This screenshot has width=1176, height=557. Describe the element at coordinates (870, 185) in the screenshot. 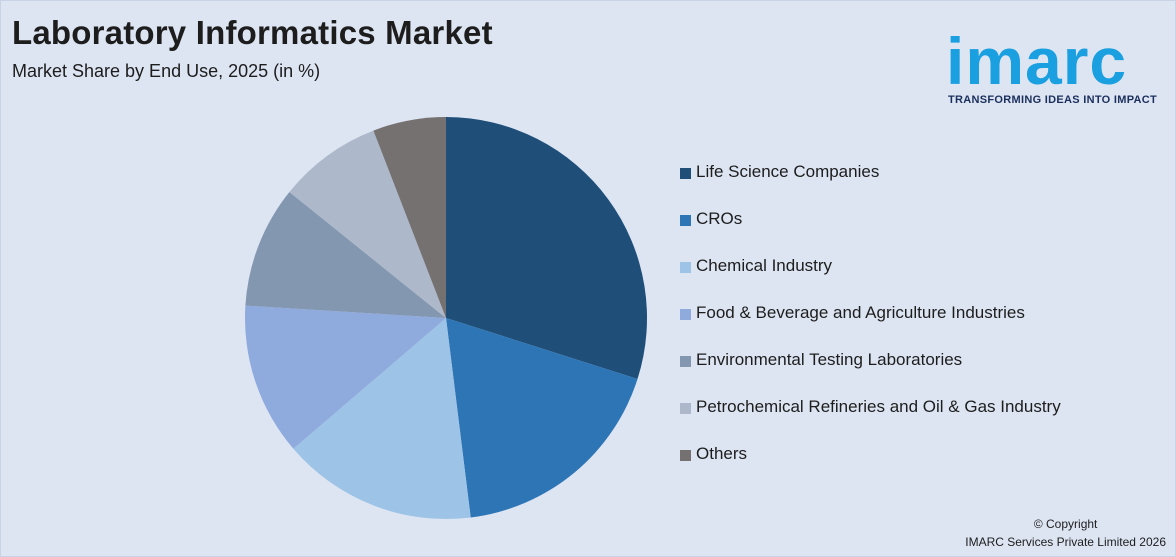

I see `legend-item: Life Science Companies` at that location.